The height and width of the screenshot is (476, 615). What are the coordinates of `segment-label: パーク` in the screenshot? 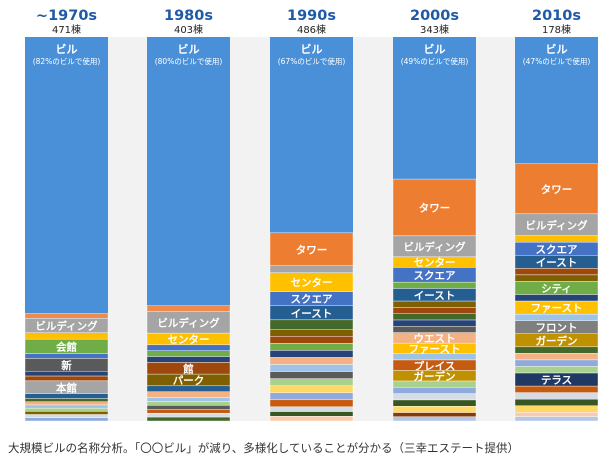 It's located at (189, 381).